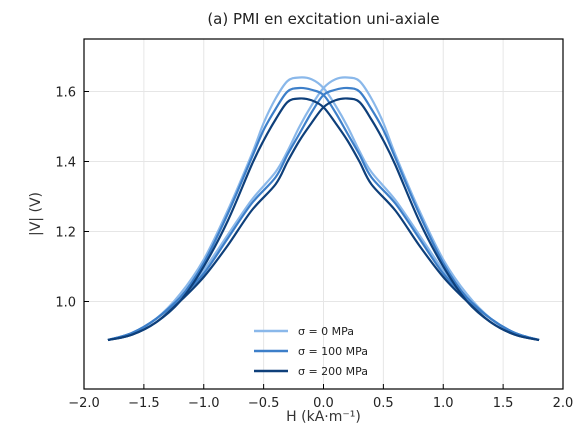 Image resolution: width=577 pixels, height=429 pixels. I want to click on x-tick-label: −0.5, so click(264, 403).